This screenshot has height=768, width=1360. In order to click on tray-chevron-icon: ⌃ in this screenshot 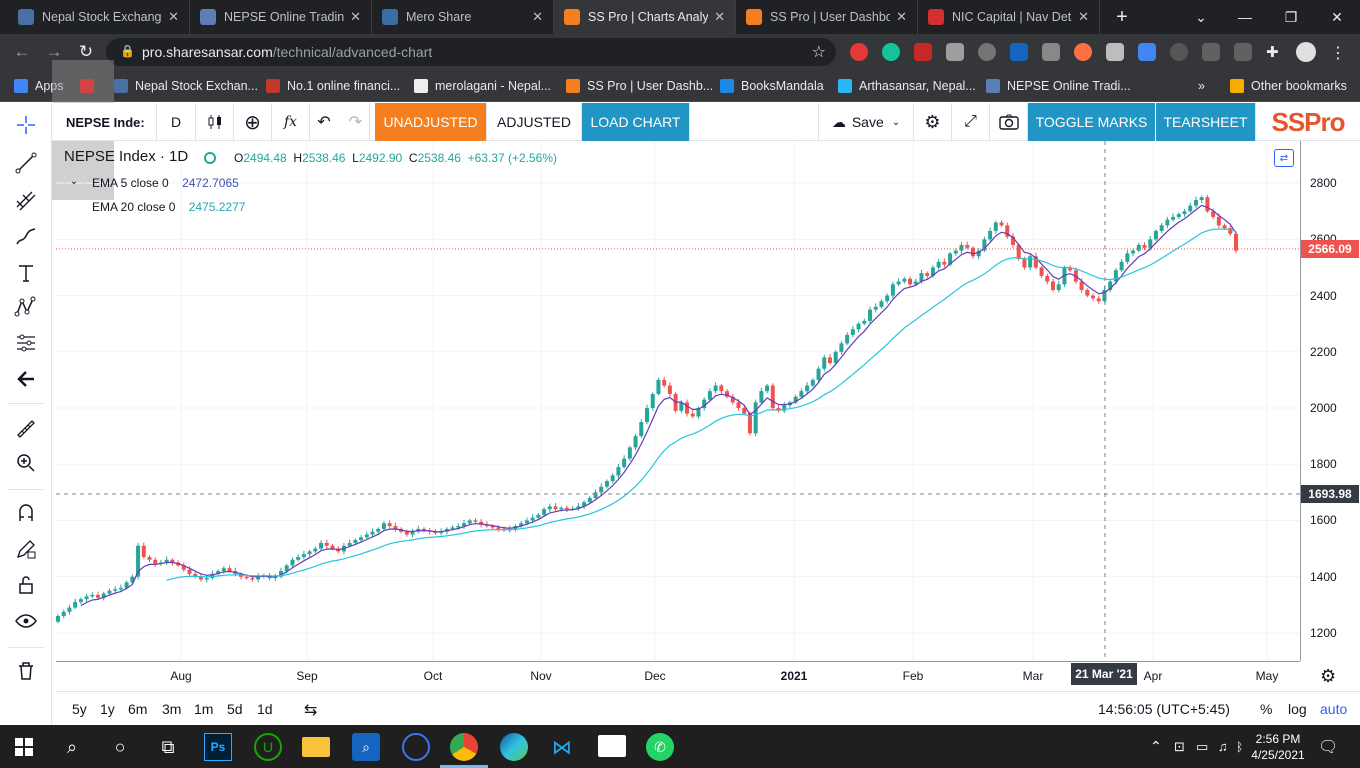, I will do `click(1156, 746)`.